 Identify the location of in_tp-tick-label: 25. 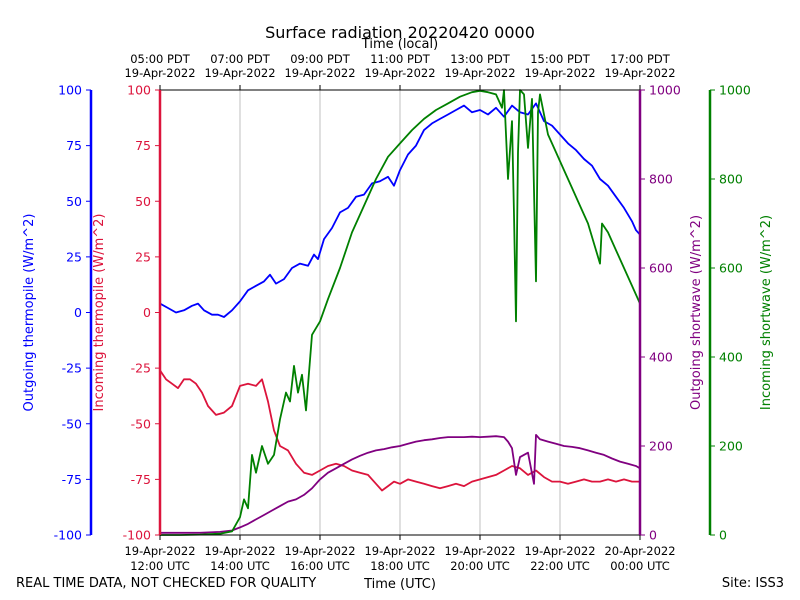
(143, 256).